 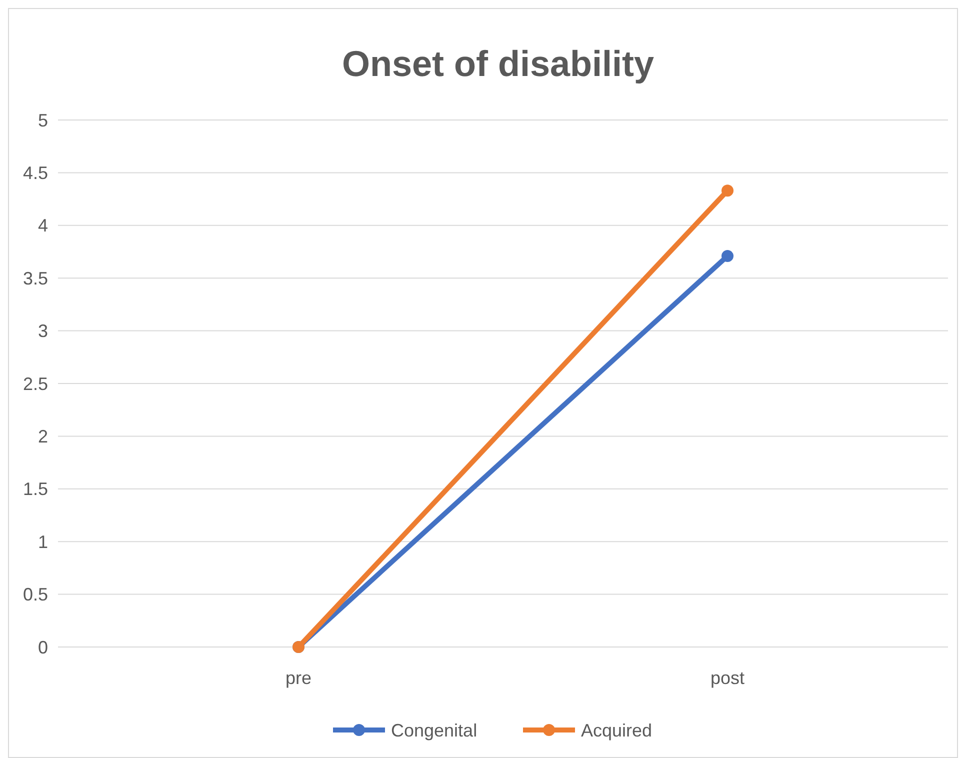 What do you see at coordinates (298, 678) in the screenshot?
I see `x-tick-label: pre` at bounding box center [298, 678].